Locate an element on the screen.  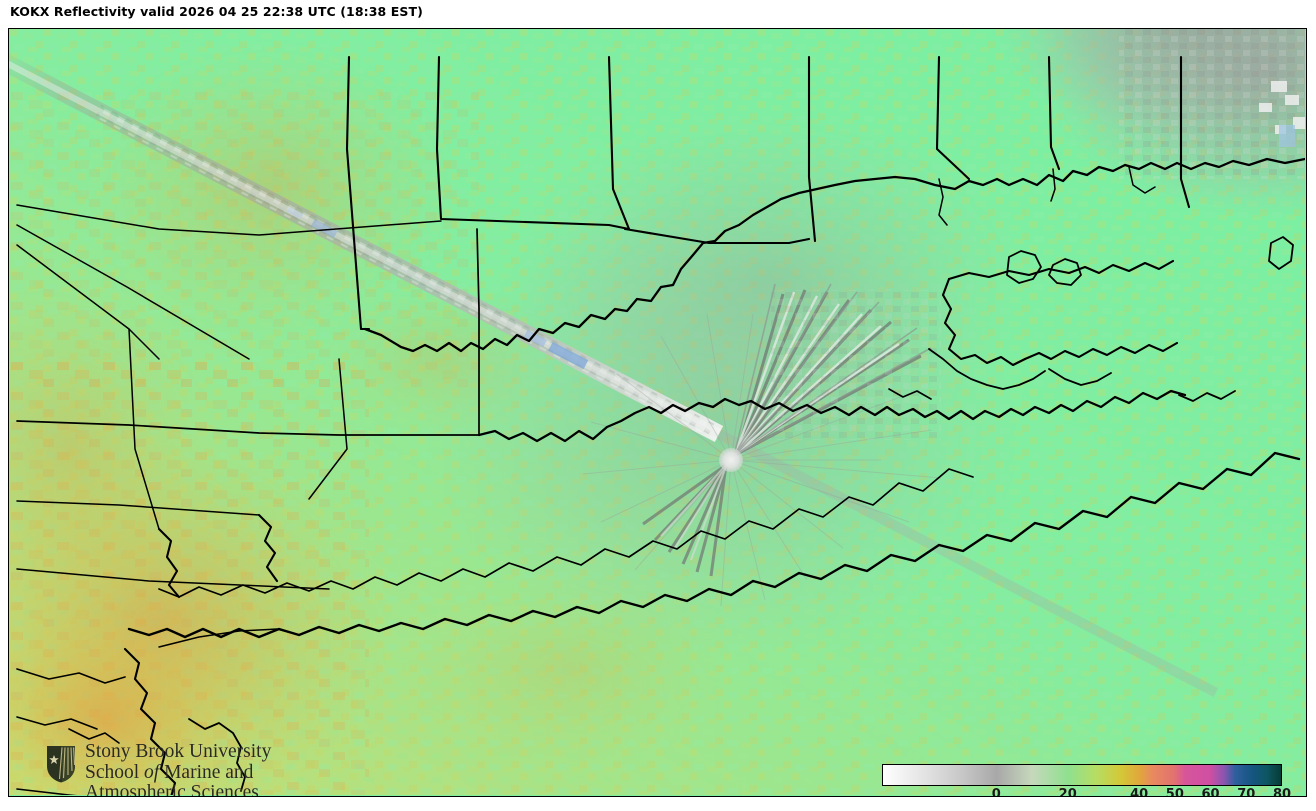
radar-site-marker is located at coordinates (731, 460).